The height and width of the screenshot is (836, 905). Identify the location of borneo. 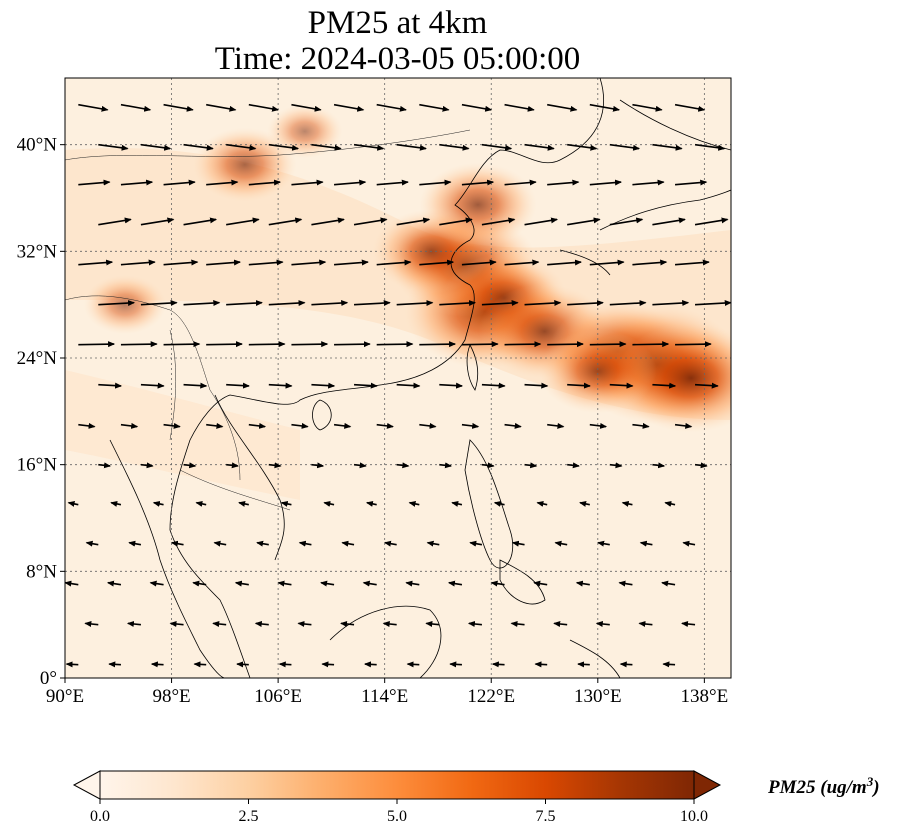
(385, 641).